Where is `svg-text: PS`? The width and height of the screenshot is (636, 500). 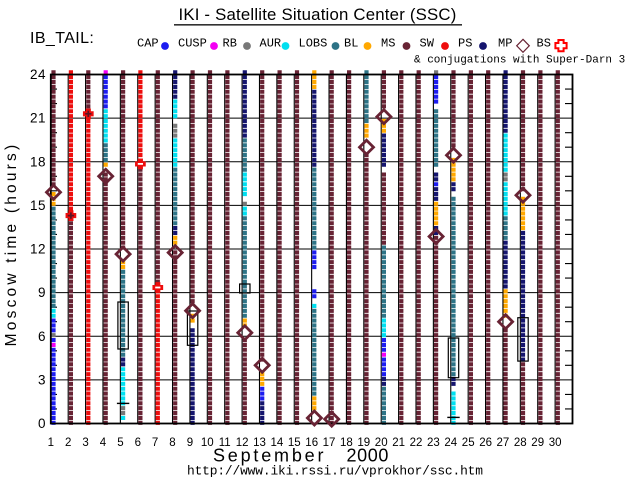
svg-text: PS is located at coordinates (465, 43).